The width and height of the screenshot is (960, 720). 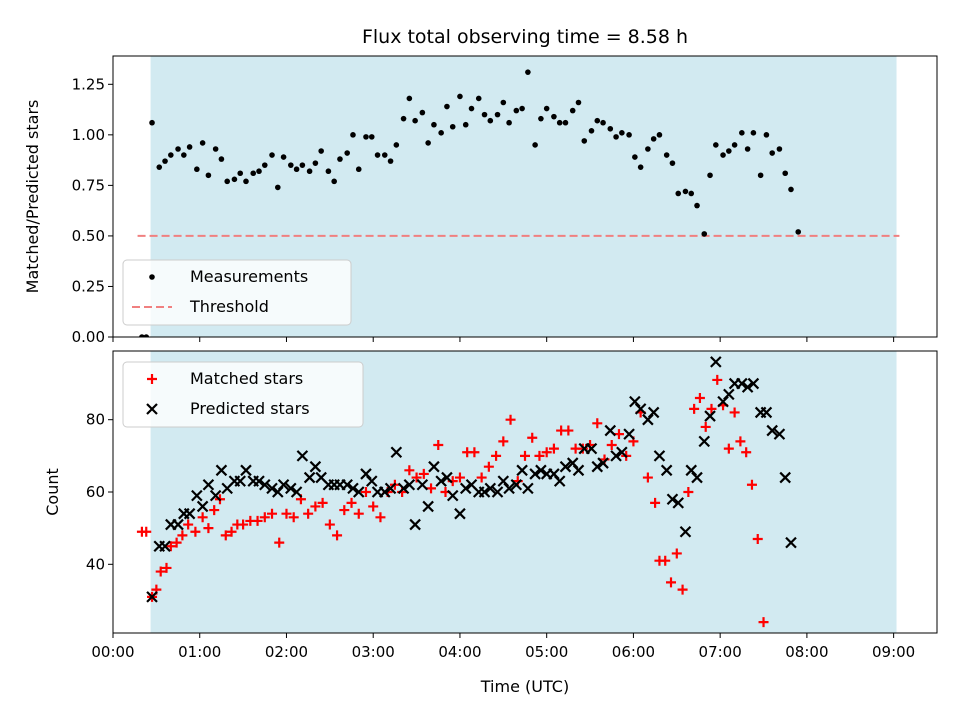 What do you see at coordinates (246, 378) in the screenshot?
I see `legend-label: Matched stars` at bounding box center [246, 378].